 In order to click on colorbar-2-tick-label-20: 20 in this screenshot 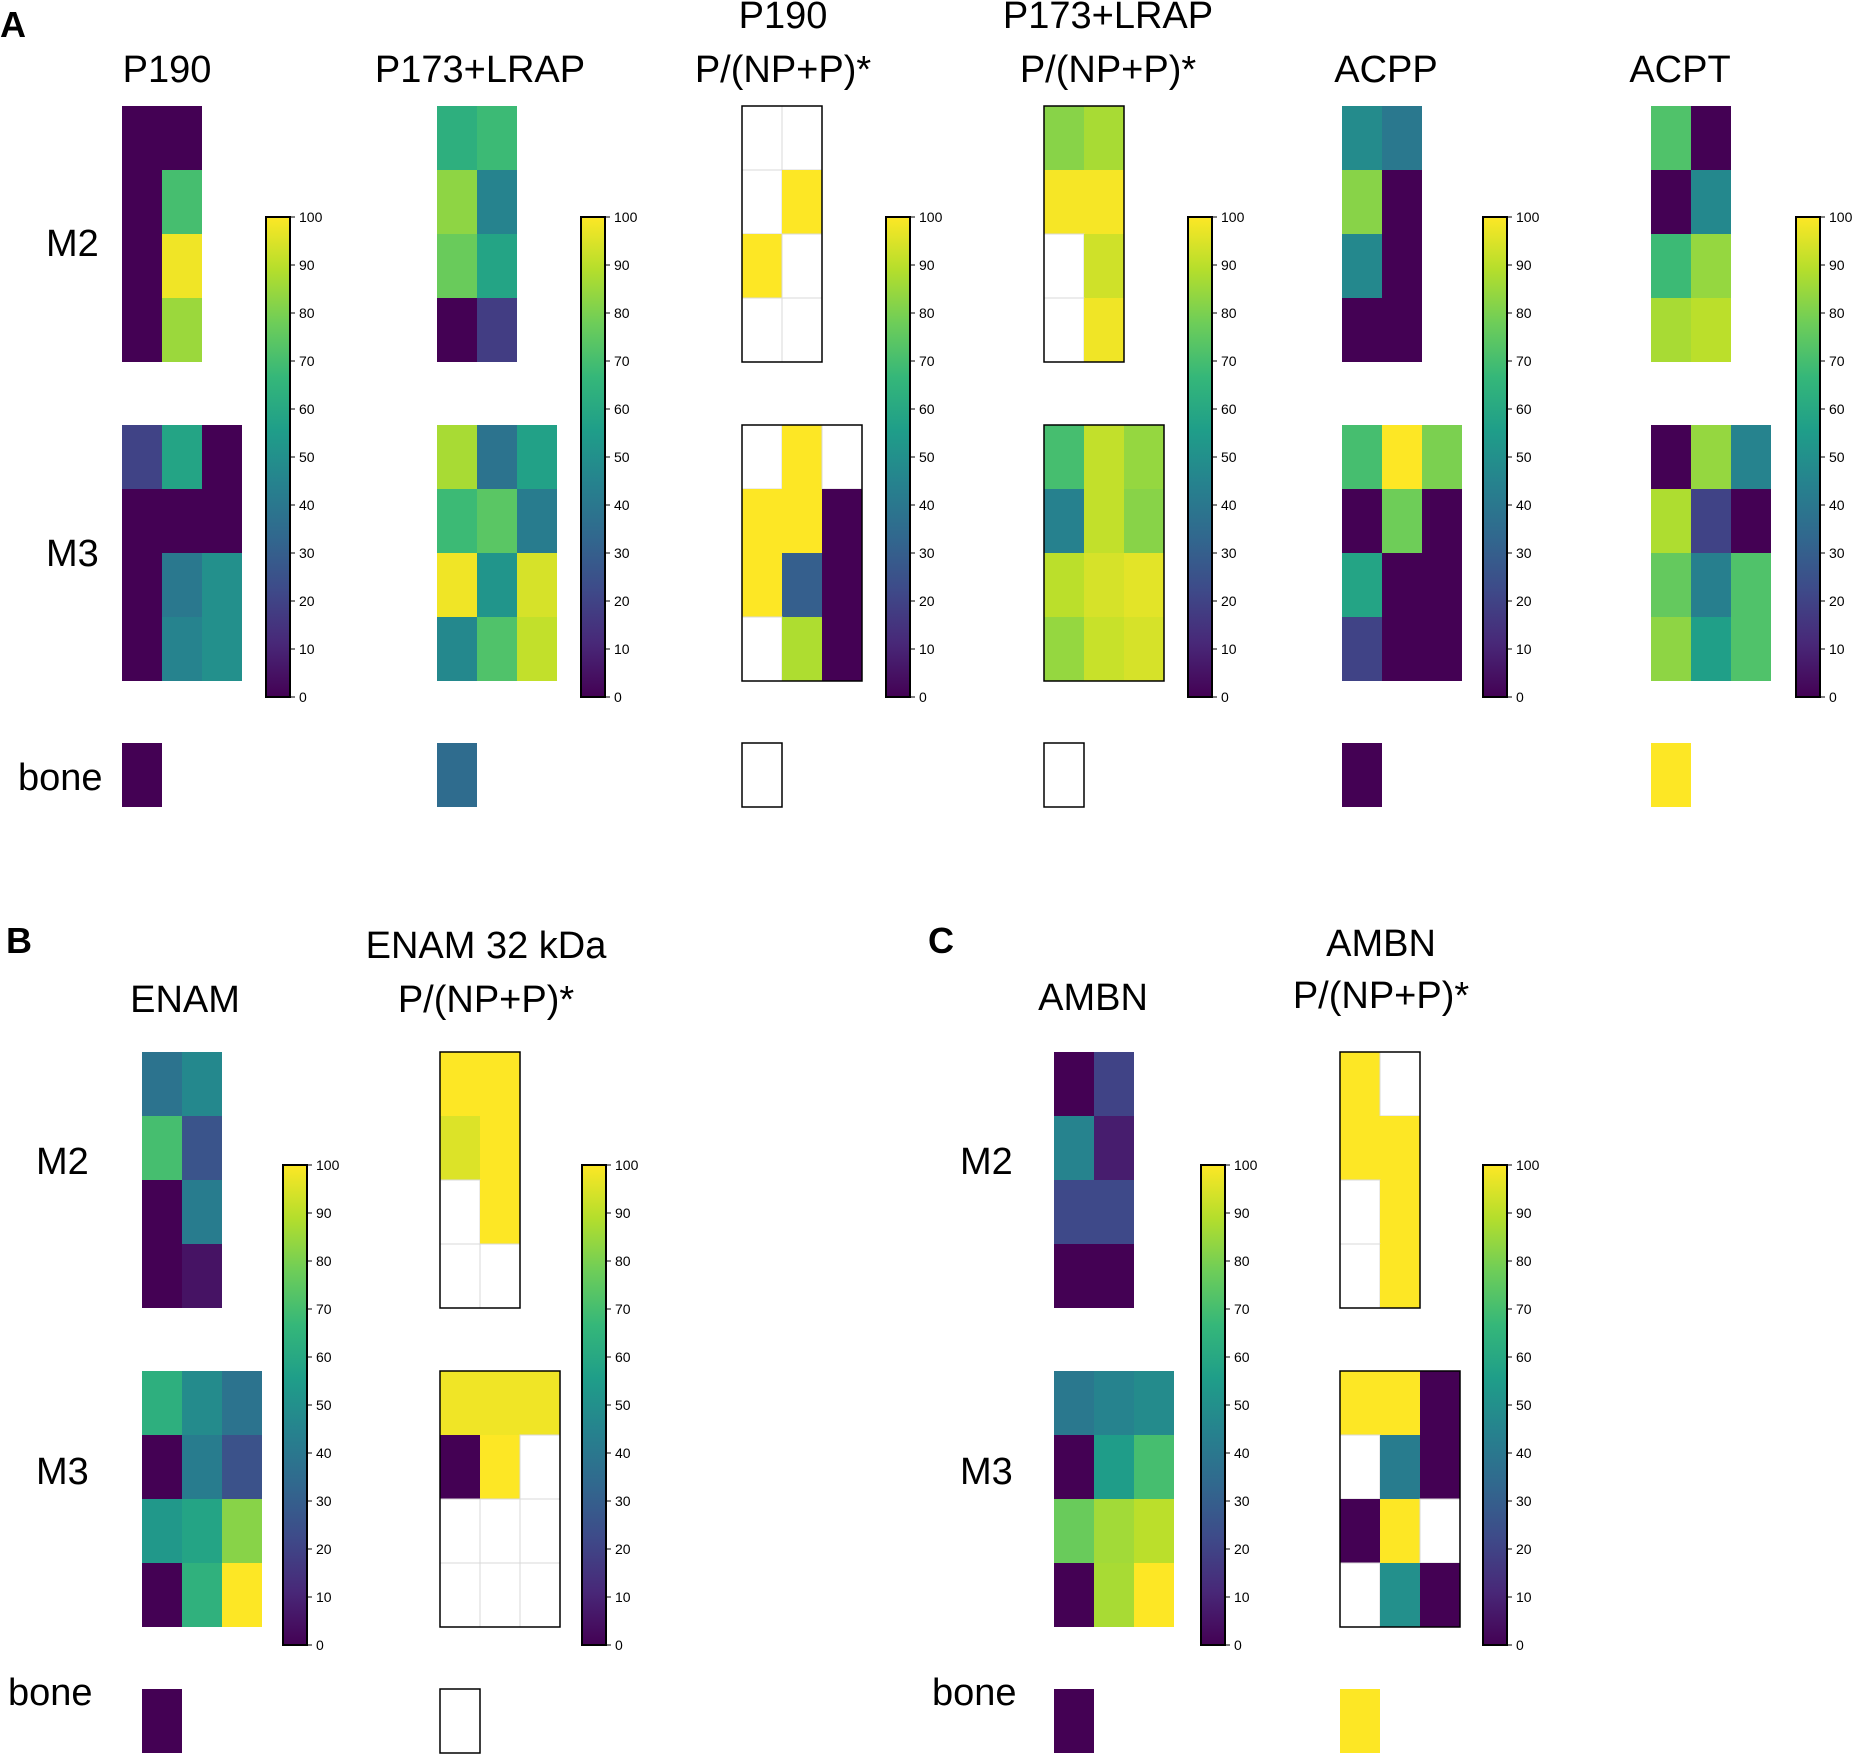, I will do `click(927, 601)`.